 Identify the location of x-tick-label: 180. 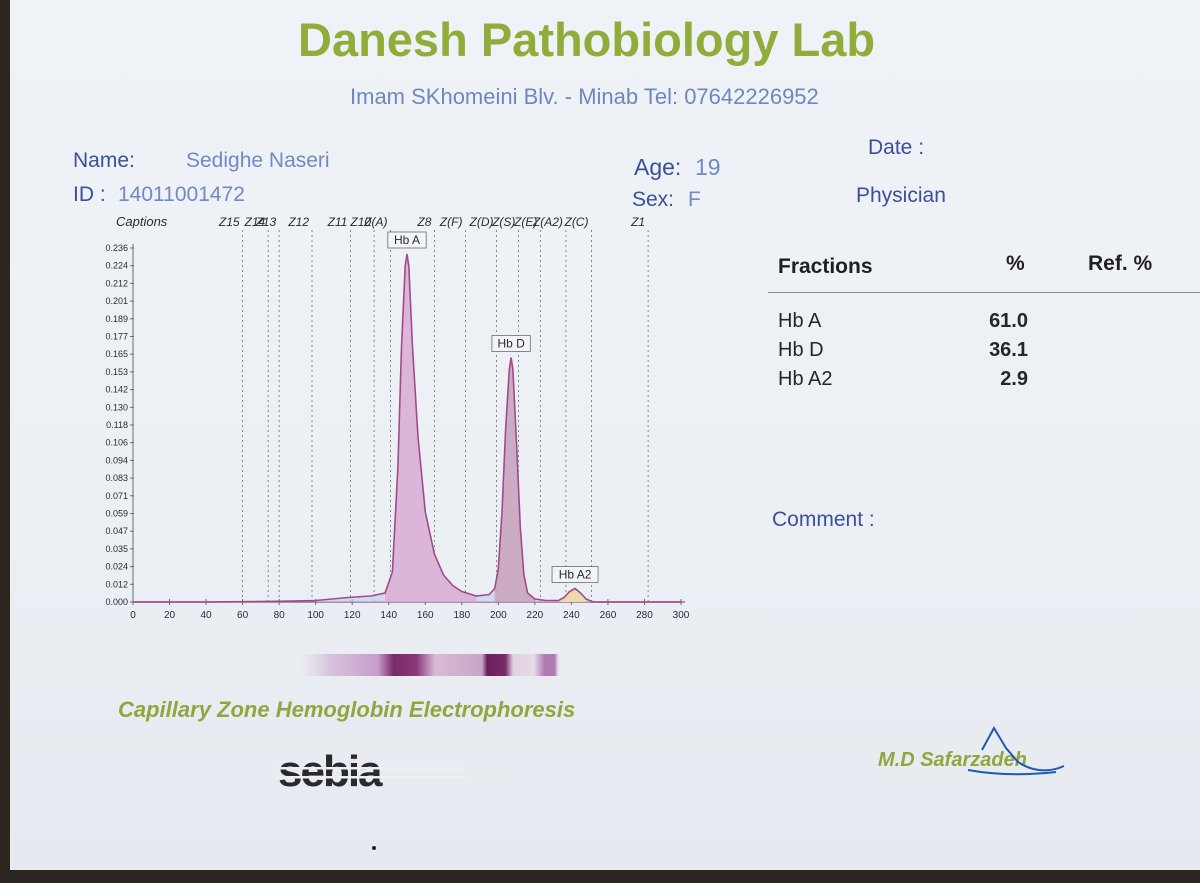
(461, 615).